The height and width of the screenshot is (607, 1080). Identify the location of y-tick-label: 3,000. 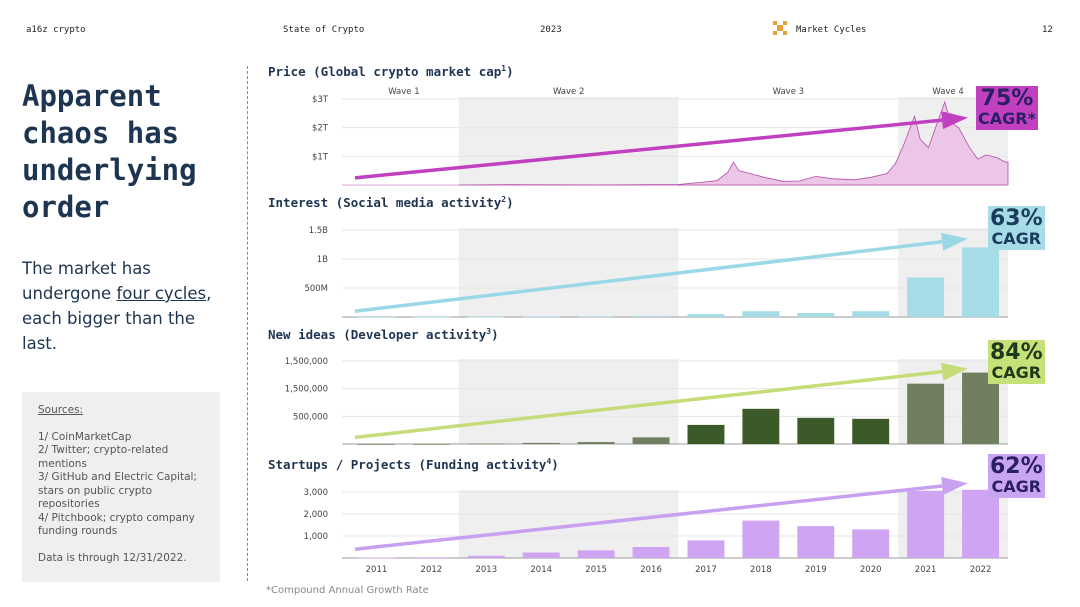
(316, 493).